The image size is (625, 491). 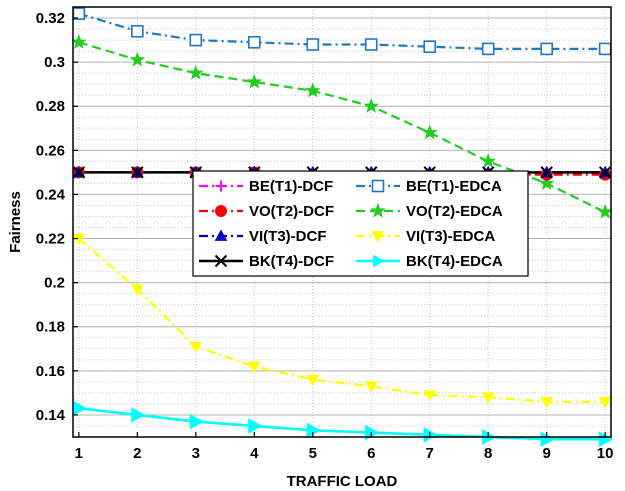 What do you see at coordinates (291, 186) in the screenshot?
I see `legend-label: BE(T1)-DCF` at bounding box center [291, 186].